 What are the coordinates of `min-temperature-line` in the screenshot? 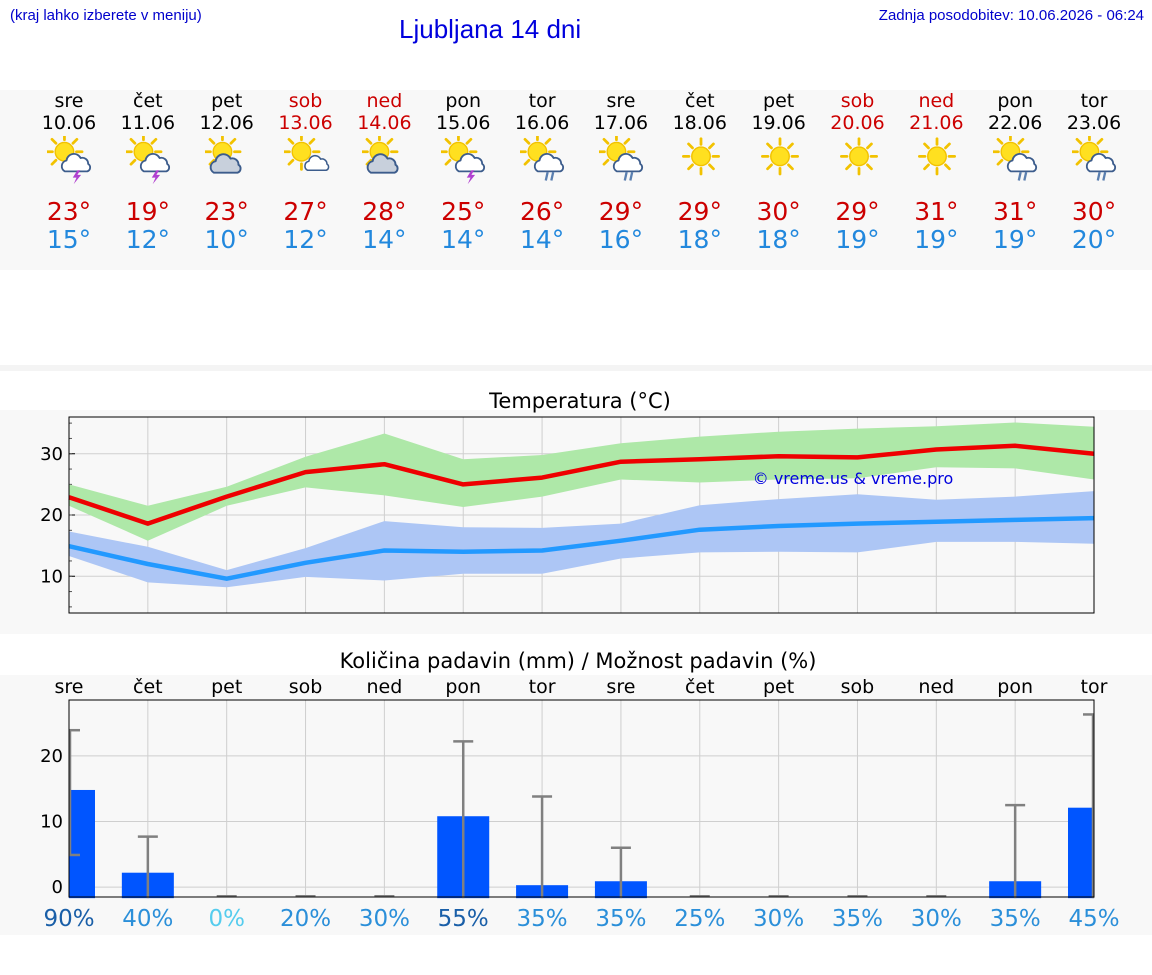 It's located at (581, 548).